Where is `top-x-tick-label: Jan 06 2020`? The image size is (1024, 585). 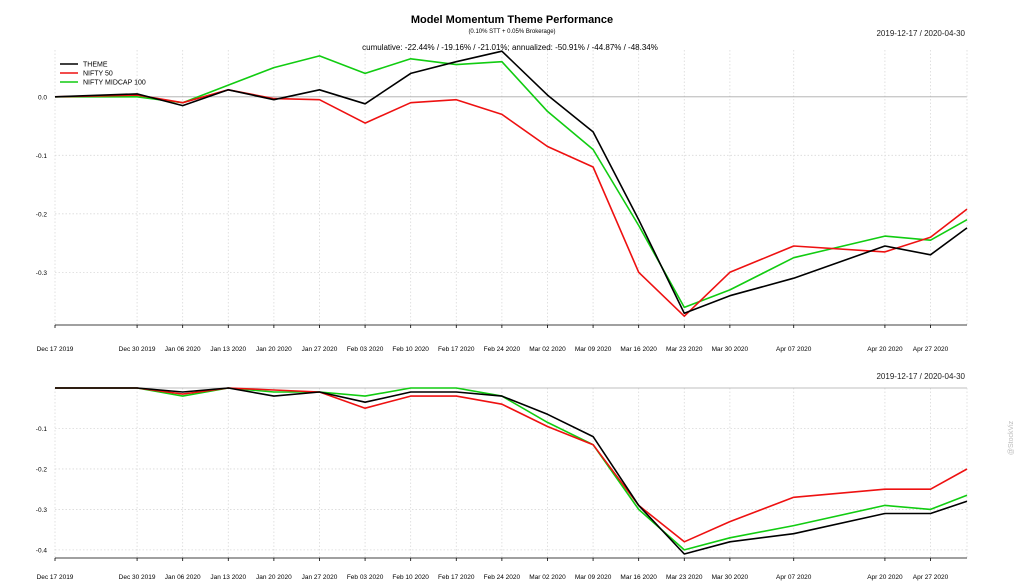
top-x-tick-label: Jan 06 2020 is located at coordinates (183, 349).